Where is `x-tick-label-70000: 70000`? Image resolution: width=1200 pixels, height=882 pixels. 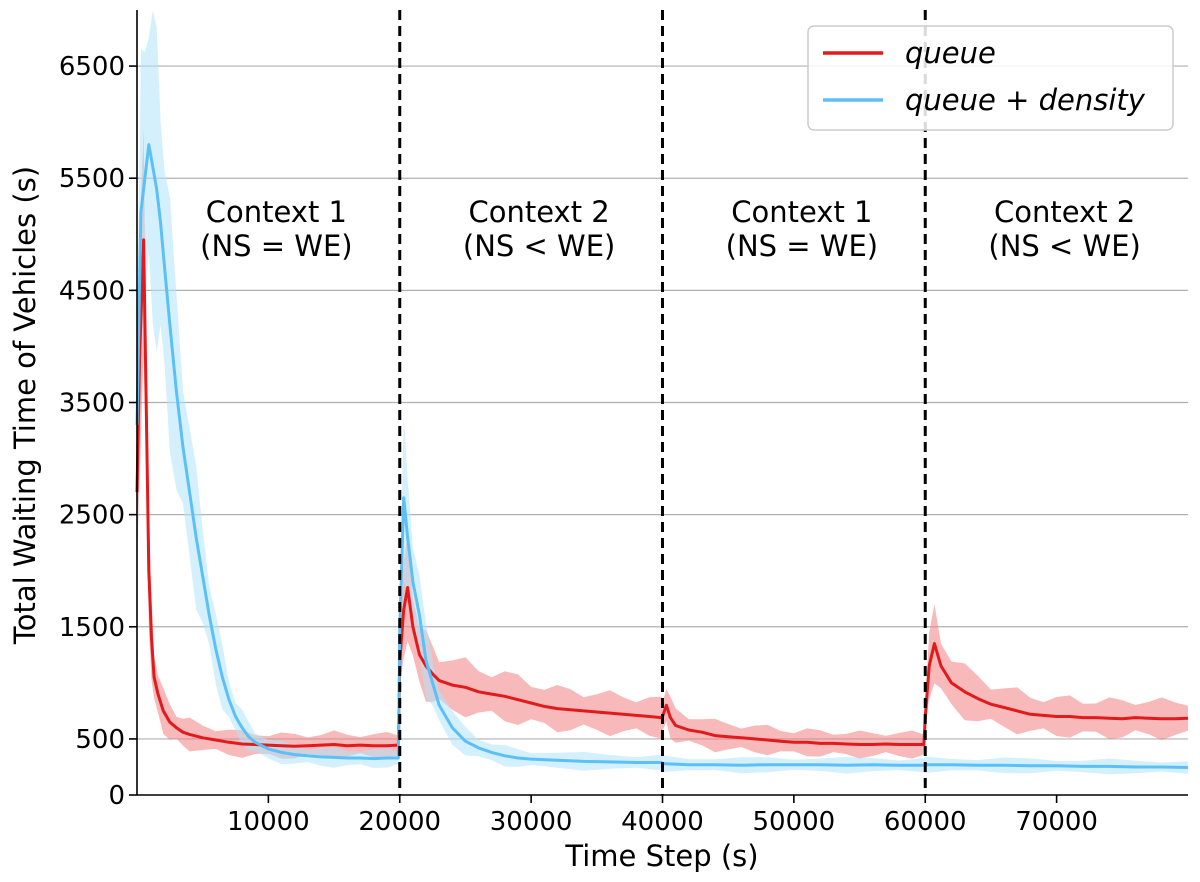 x-tick-label-70000: 70000 is located at coordinates (1056, 822).